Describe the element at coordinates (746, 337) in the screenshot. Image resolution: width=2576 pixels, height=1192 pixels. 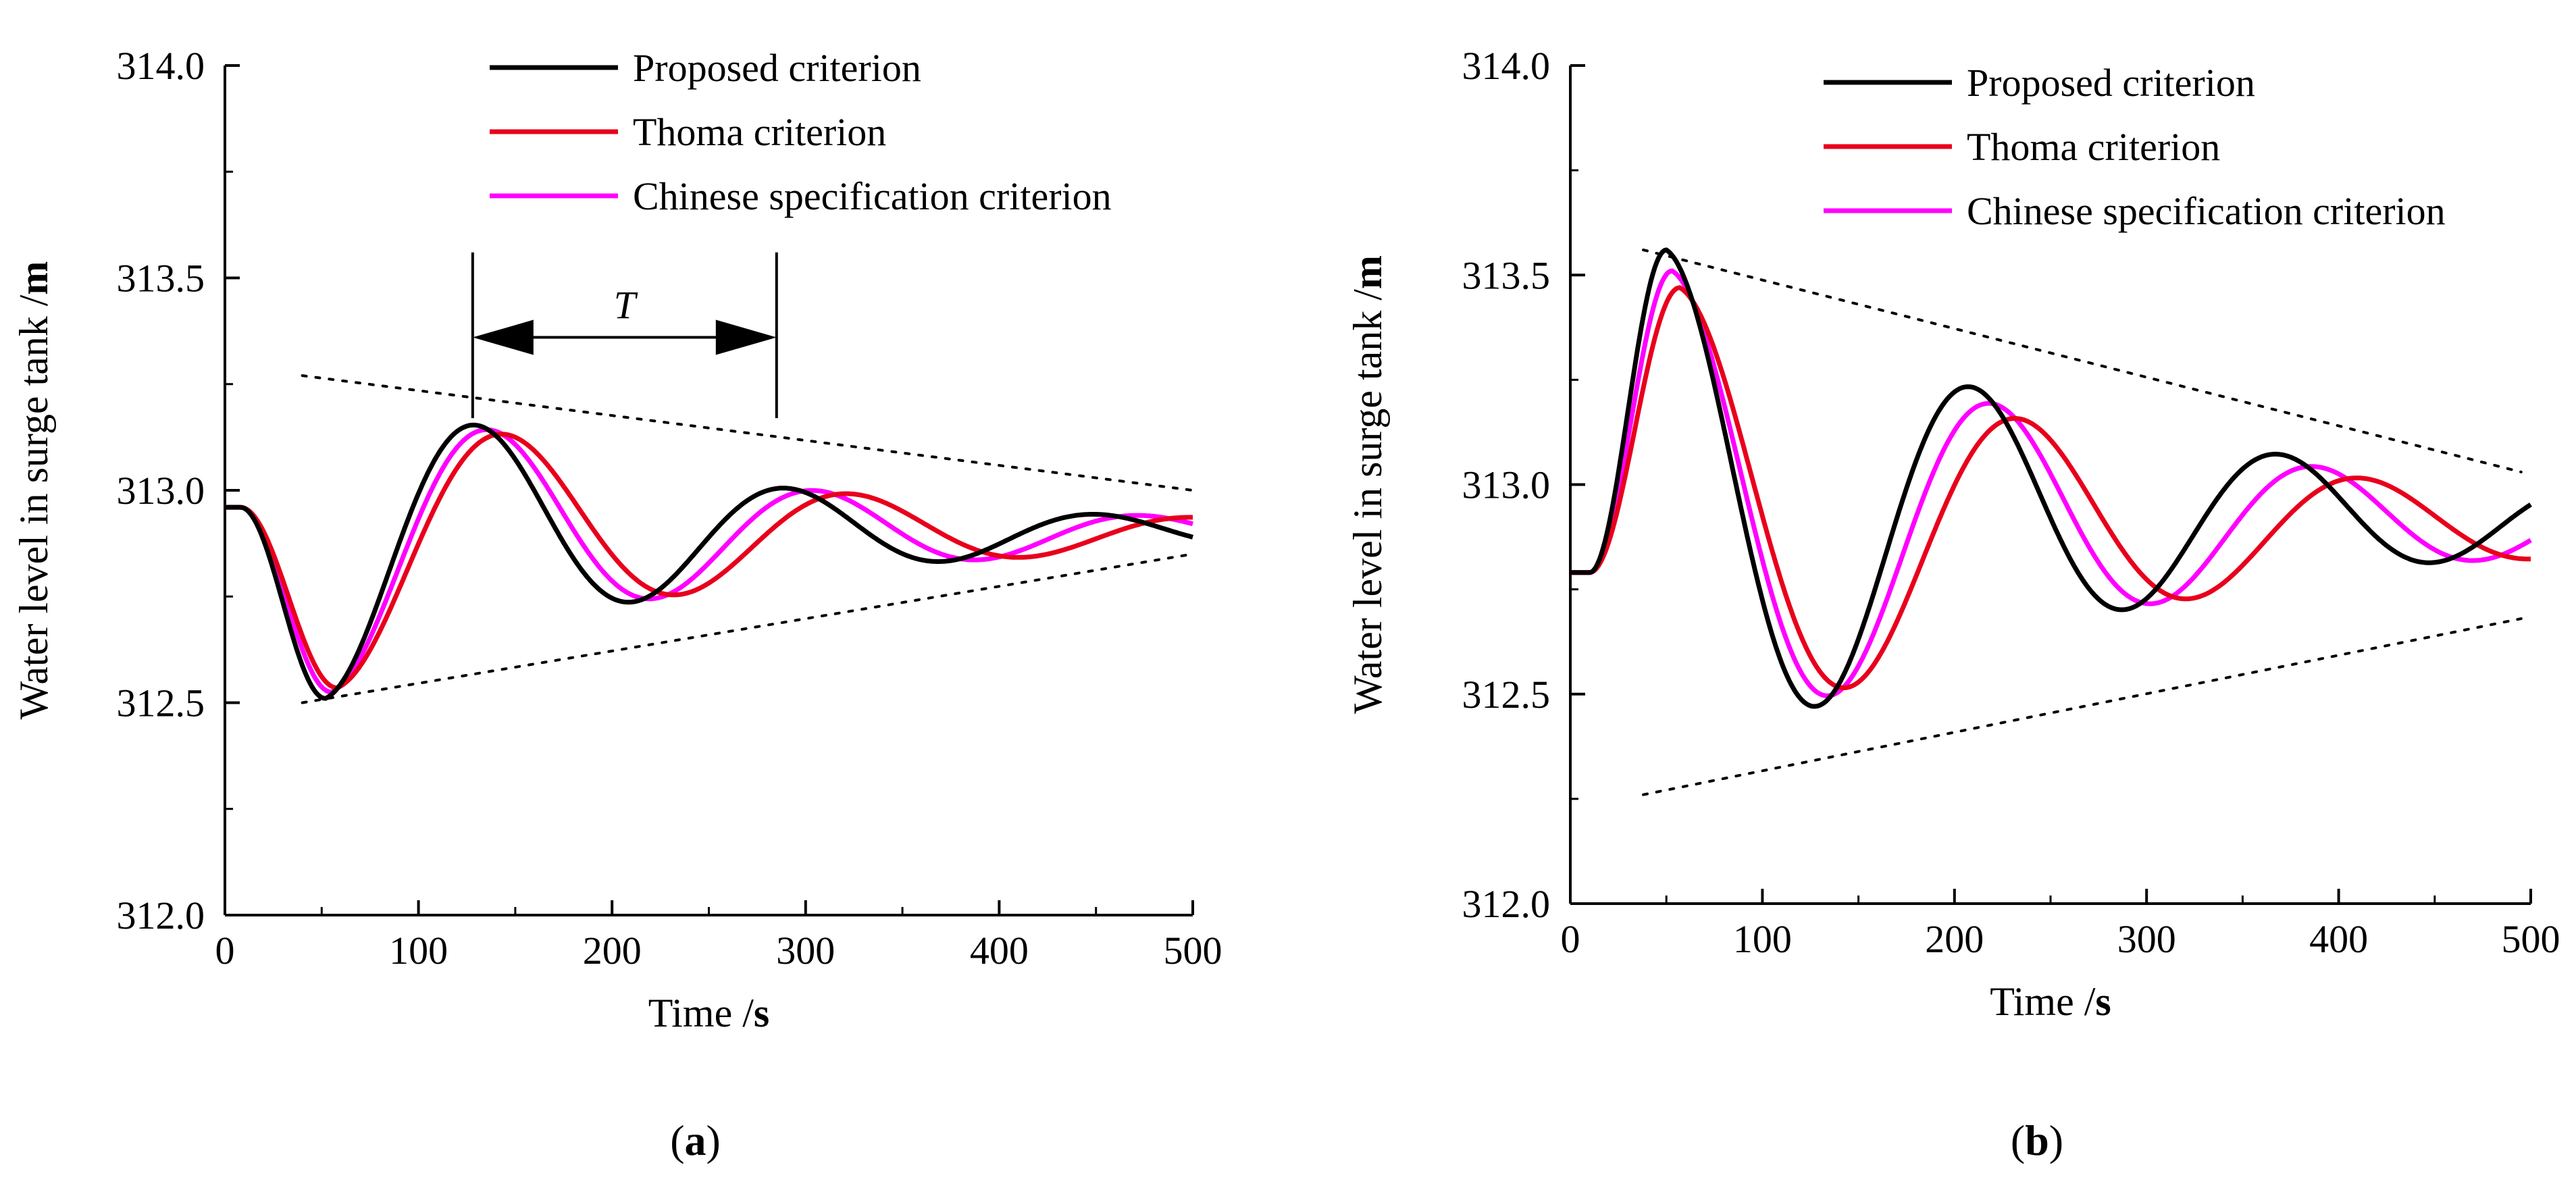
I see `period-arrow-head-right` at that location.